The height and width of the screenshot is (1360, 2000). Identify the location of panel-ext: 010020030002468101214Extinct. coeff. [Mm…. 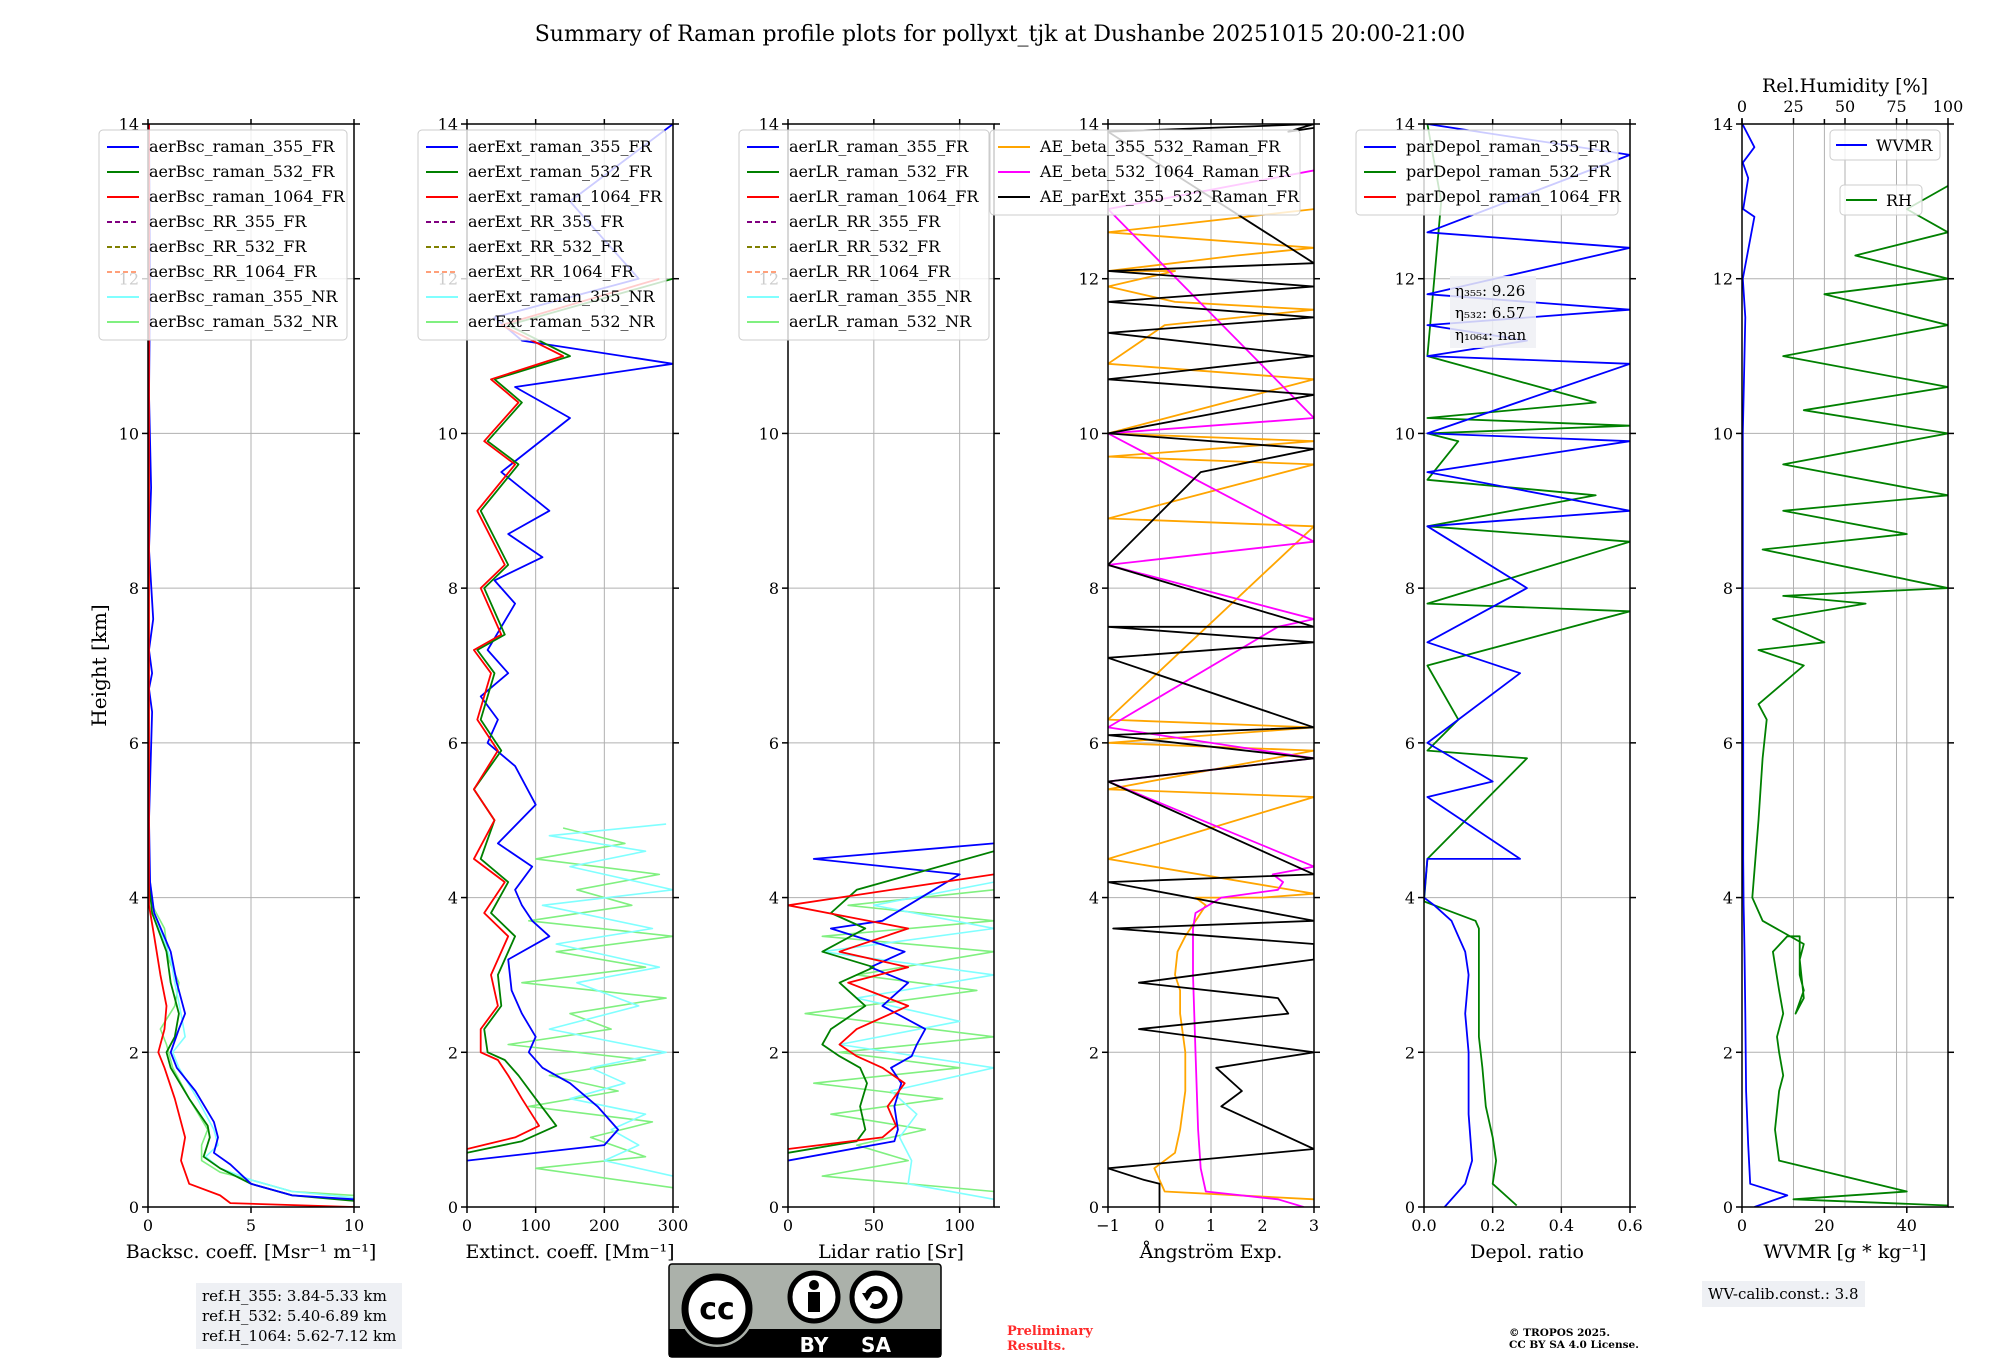
(553, 689).